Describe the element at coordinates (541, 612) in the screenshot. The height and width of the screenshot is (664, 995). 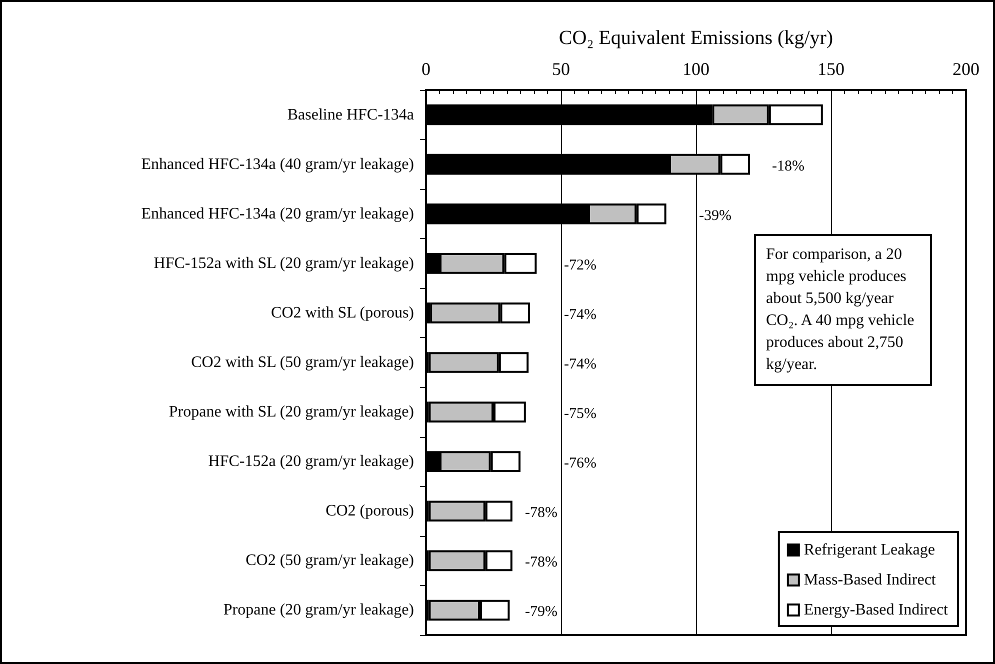
I see `annotation: -79%` at that location.